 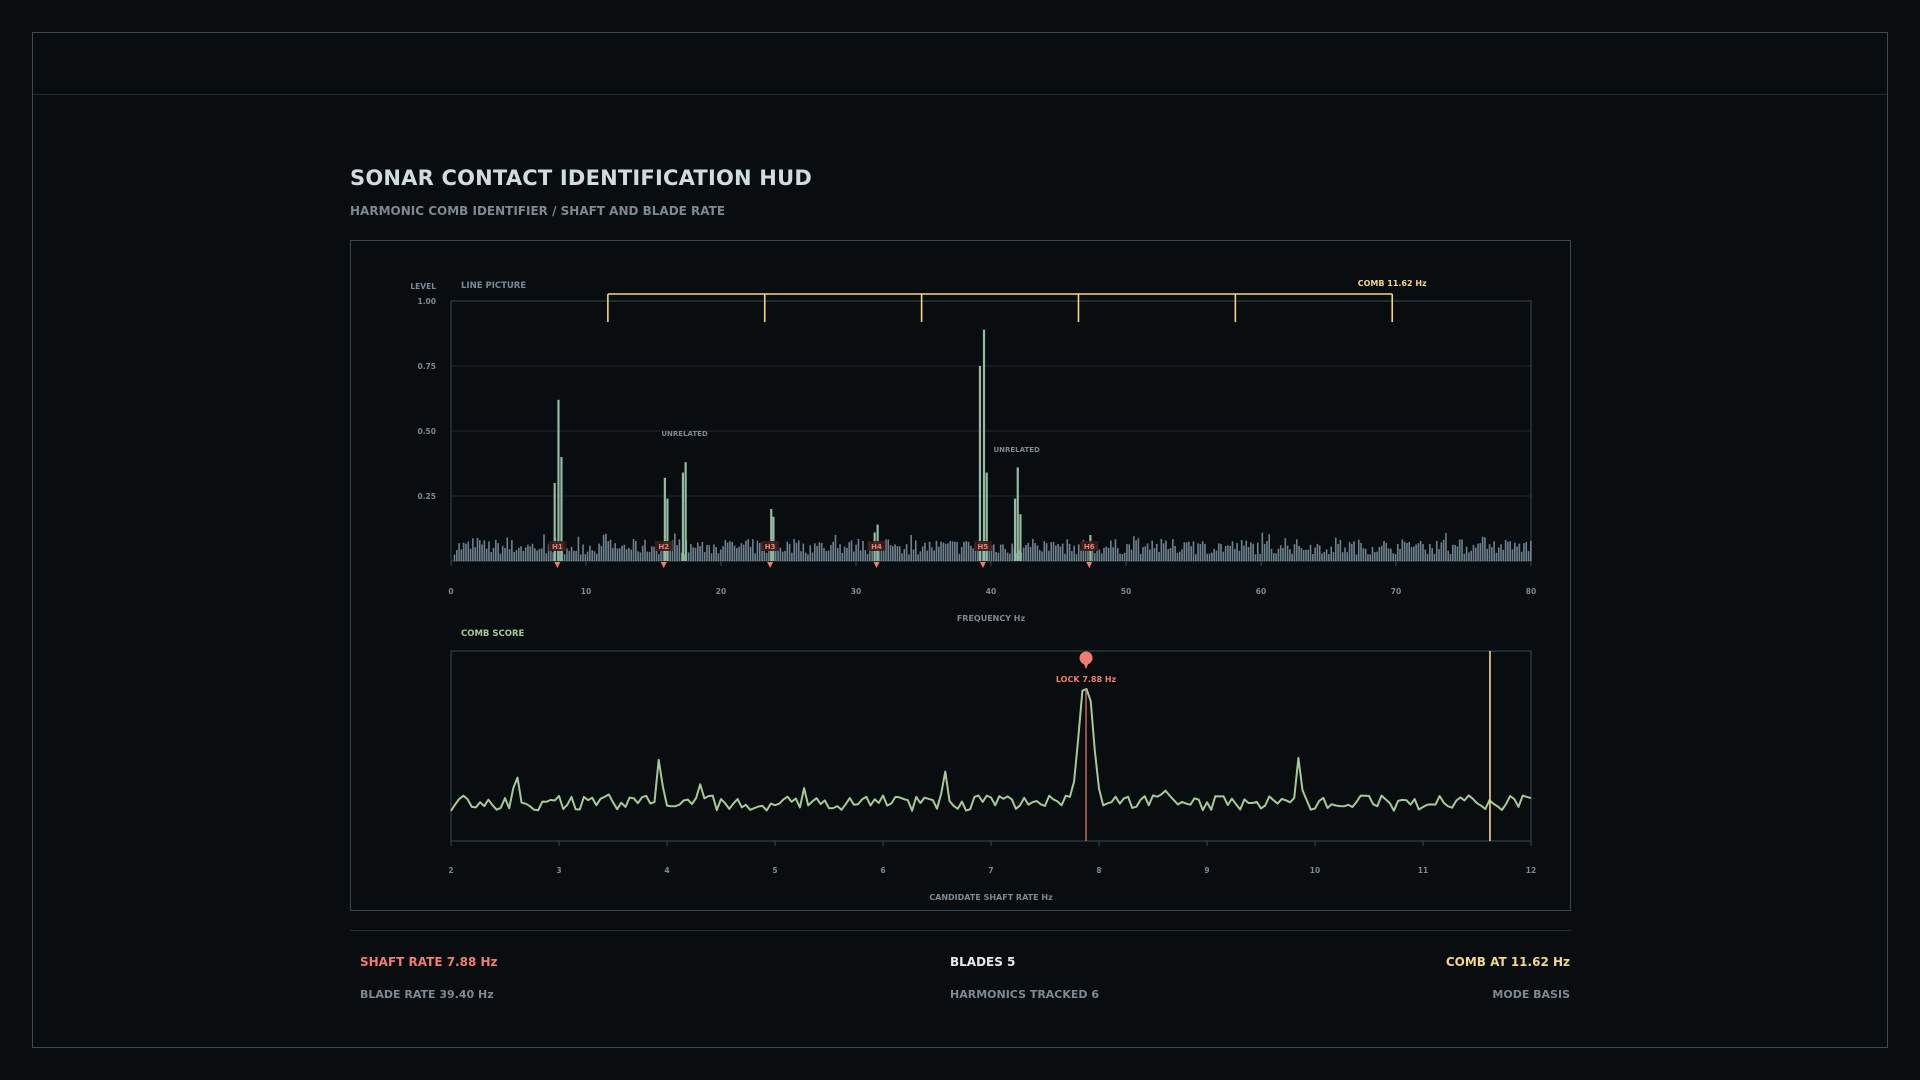 What do you see at coordinates (982, 546) in the screenshot?
I see `harmonic-tag-bg` at bounding box center [982, 546].